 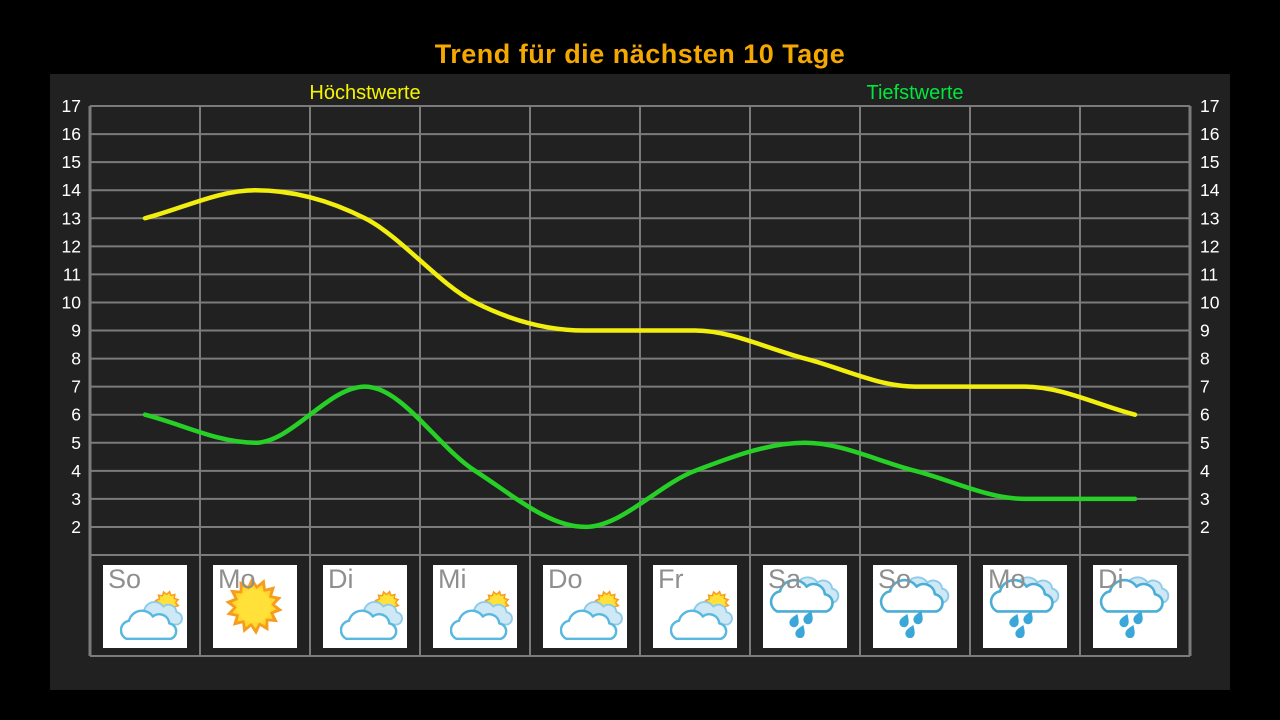 What do you see at coordinates (1205, 359) in the screenshot?
I see `y-tick-label-right: 8` at bounding box center [1205, 359].